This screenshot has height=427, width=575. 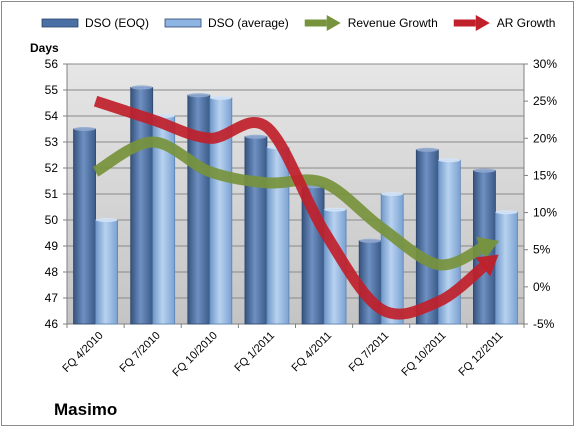 I want to click on right-tick-label: 10%, so click(x=545, y=213).